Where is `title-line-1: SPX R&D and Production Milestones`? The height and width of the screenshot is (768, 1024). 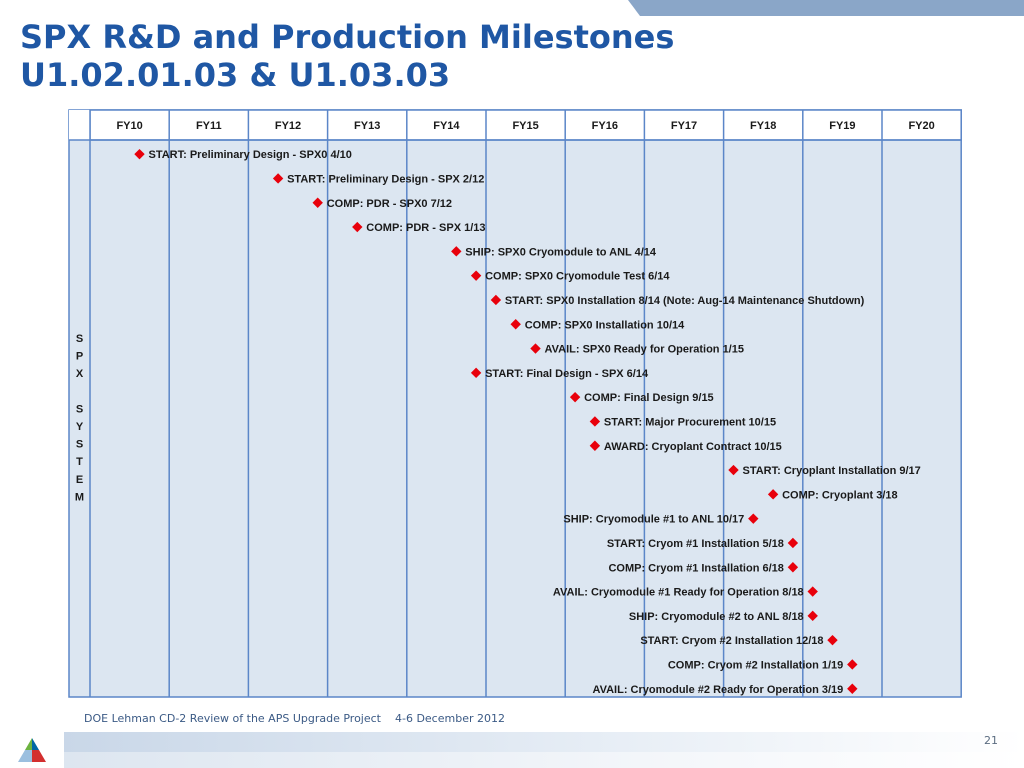
title-line-1: SPX R&D and Production Milestones is located at coordinates (347, 37).